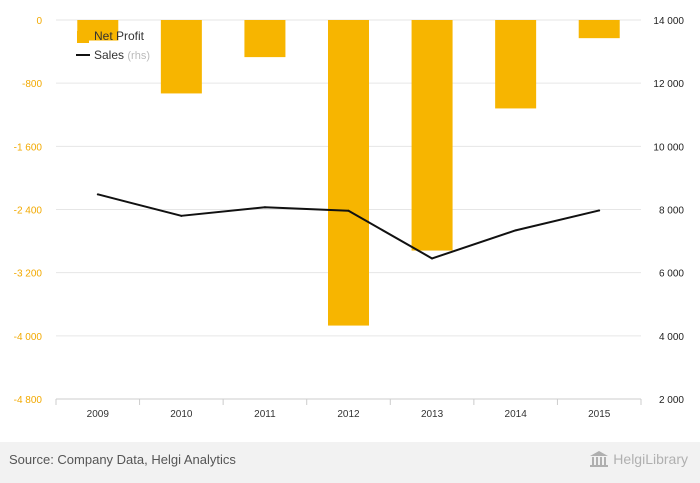 Image resolution: width=700 pixels, height=483 pixels. I want to click on legend-label-sales: Sales (rhs), so click(122, 55).